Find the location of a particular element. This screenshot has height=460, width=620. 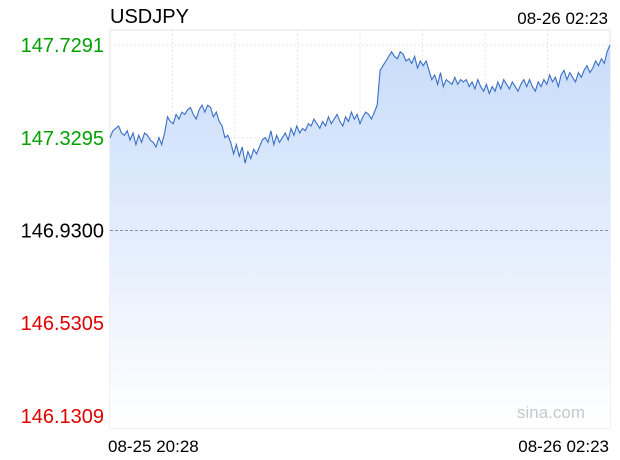

y-tick-label: 147.7291 is located at coordinates (62, 46).